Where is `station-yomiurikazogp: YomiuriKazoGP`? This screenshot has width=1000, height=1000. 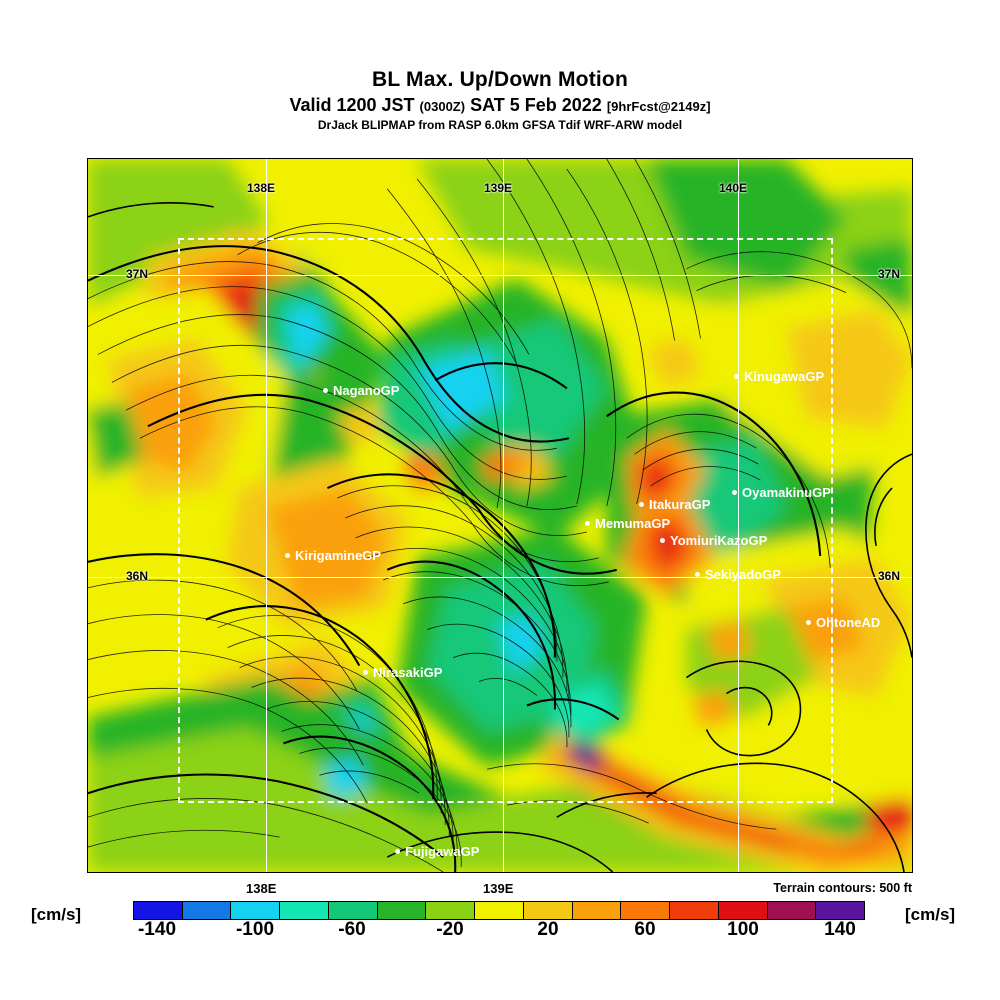 station-yomiurikazogp: YomiuriKazoGP is located at coordinates (713, 540).